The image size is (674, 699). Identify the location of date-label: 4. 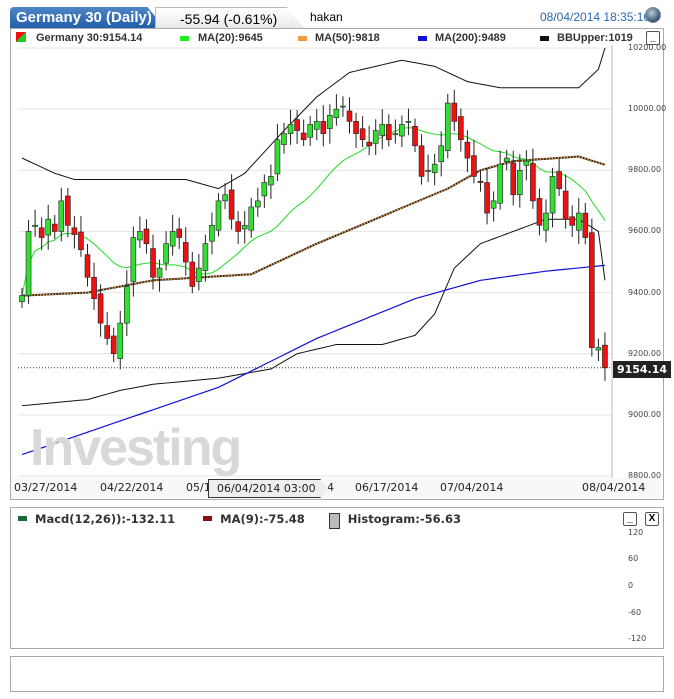
(330, 487).